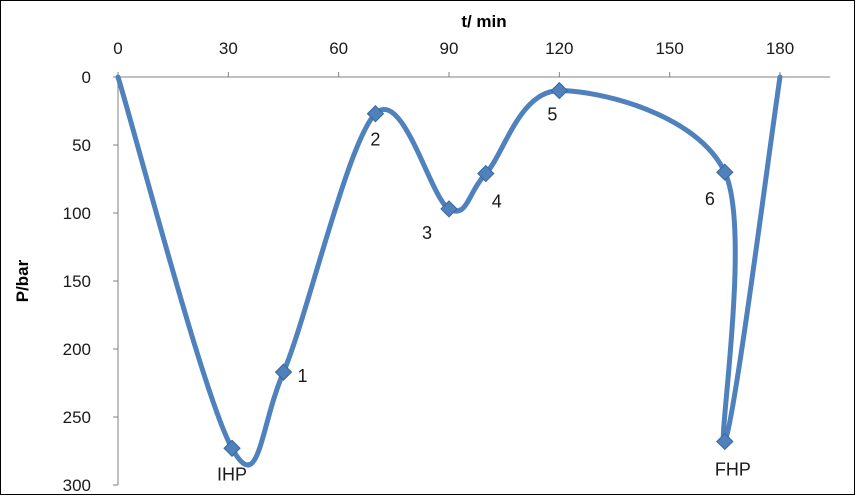 The image size is (857, 497). I want to click on data-label: 5, so click(552, 115).